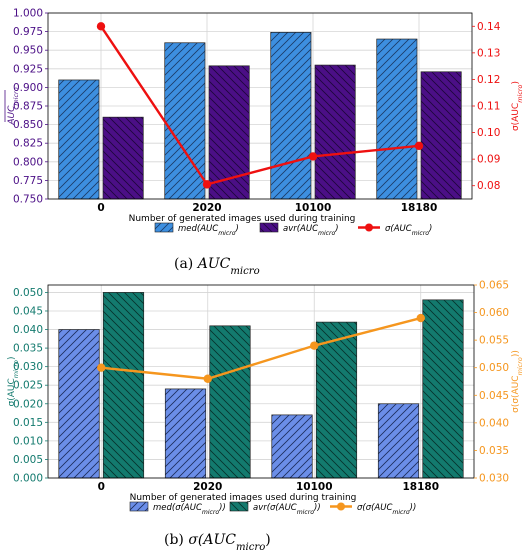  I want to click on y-tick-label: 0.800, so click(28, 162).